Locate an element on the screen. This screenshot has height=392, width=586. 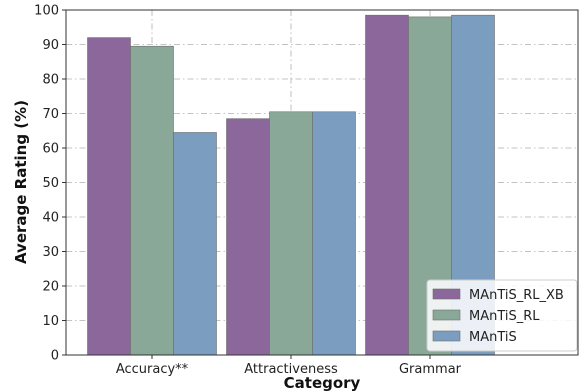
y-tick-label: 60 is located at coordinates (50, 149).